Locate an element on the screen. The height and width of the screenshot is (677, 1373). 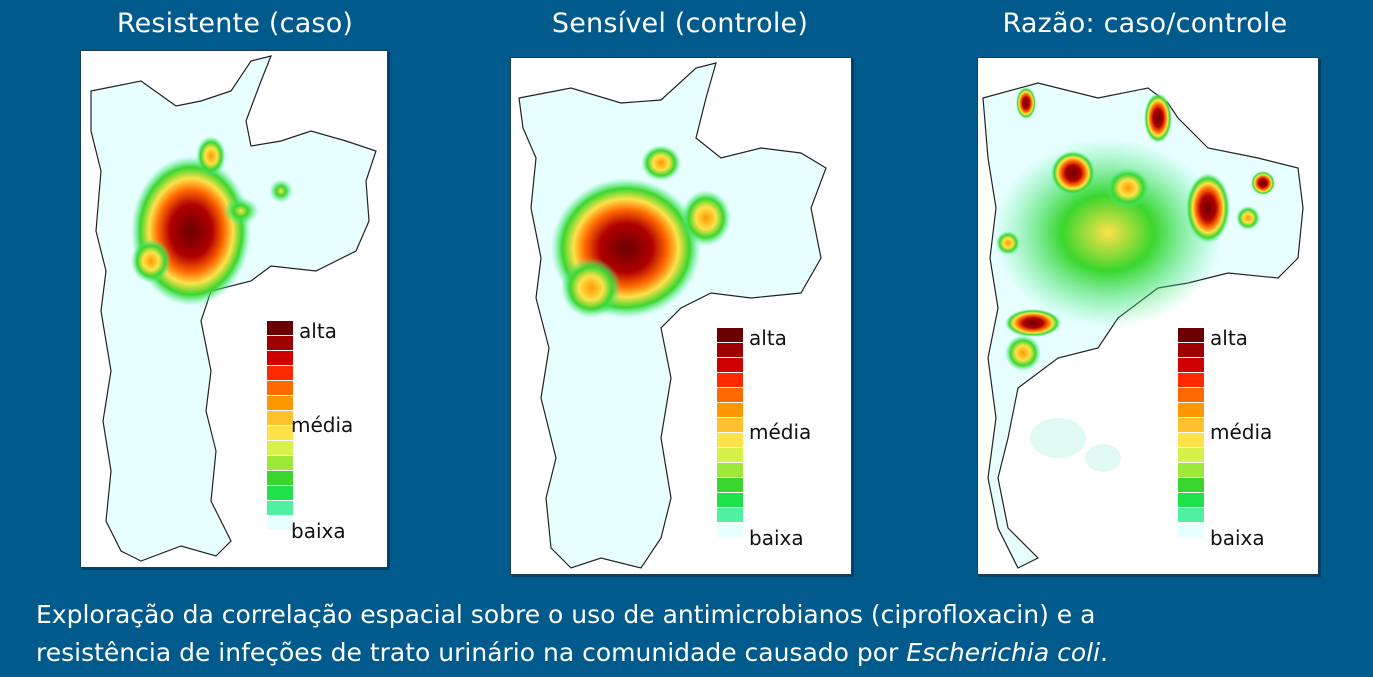
caption-line-2-suffix: . is located at coordinates (1104, 652).